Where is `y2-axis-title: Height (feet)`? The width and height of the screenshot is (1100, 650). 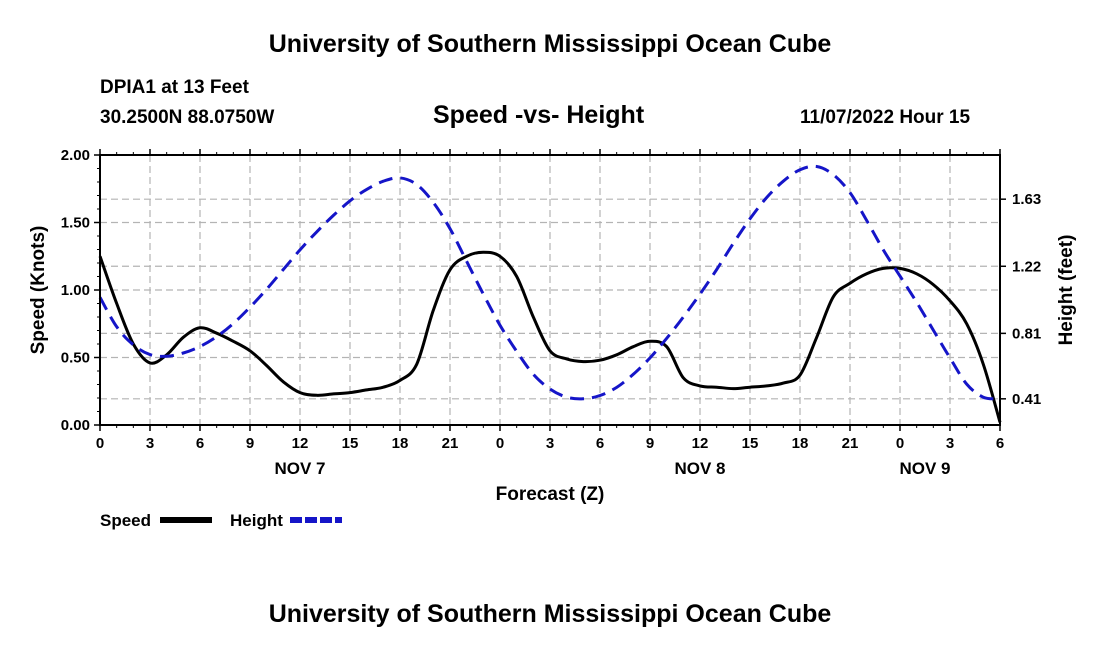
y2-axis-title: Height (feet) is located at coordinates (1066, 290).